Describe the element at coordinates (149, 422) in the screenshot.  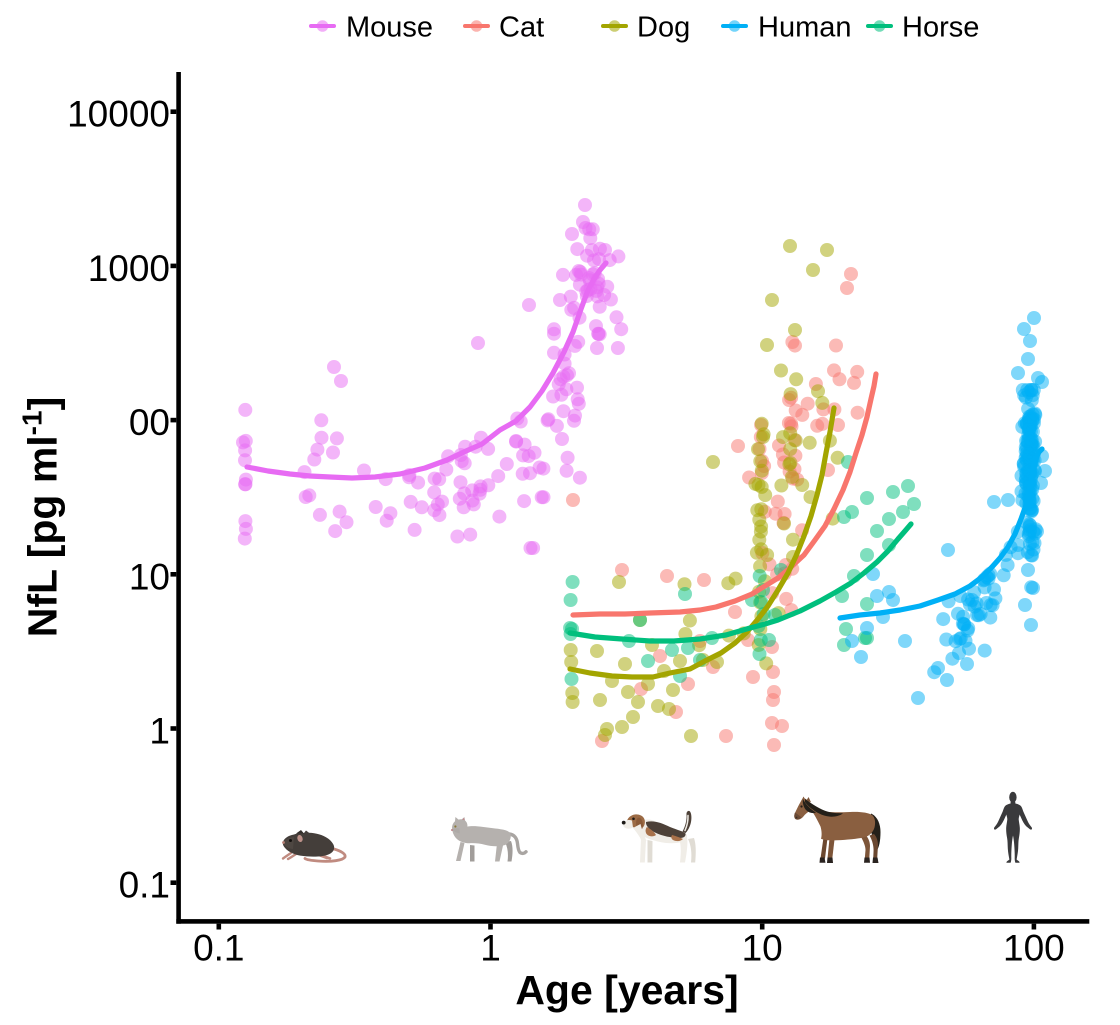
I see `svg-text: 00` at that location.